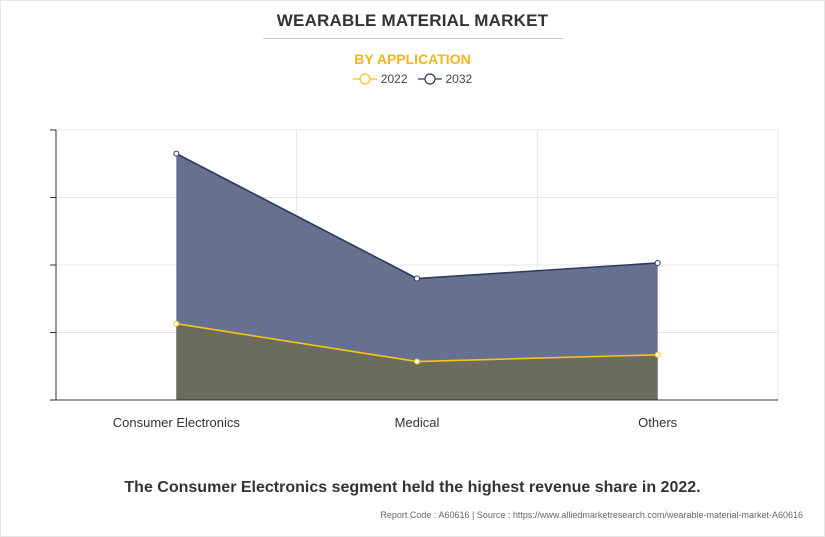 Image resolution: width=825 pixels, height=537 pixels. Describe the element at coordinates (425, 515) in the screenshot. I see `report-code: Report Code : A60616` at that location.